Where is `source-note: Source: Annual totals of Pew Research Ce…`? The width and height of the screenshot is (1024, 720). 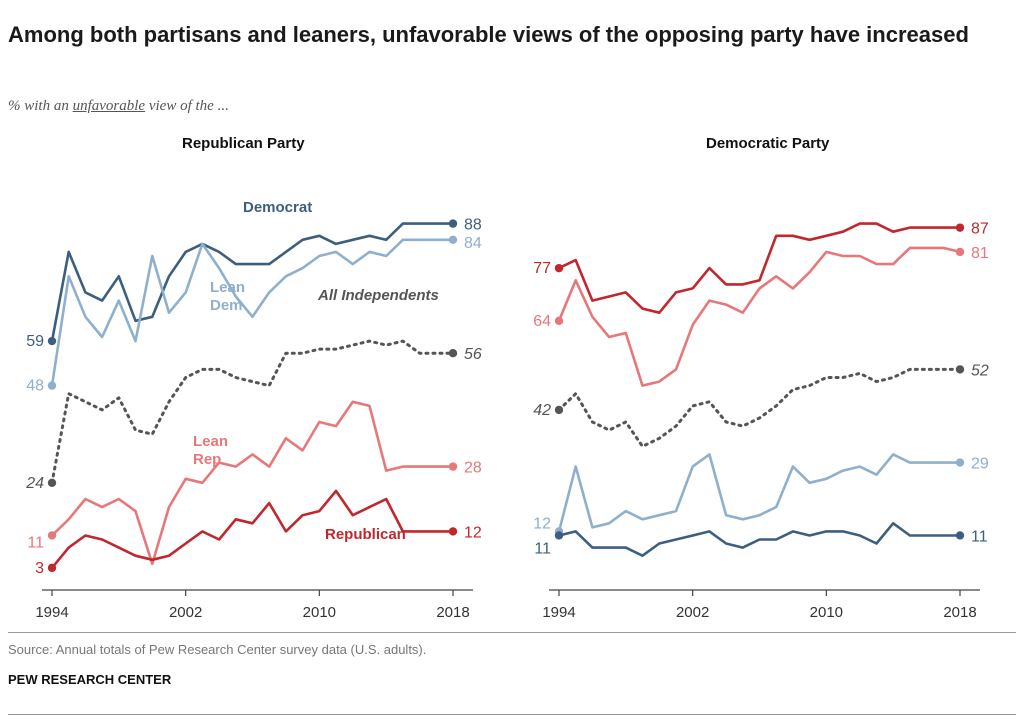 source-note: Source: Annual totals of Pew Research Ce… is located at coordinates (217, 649).